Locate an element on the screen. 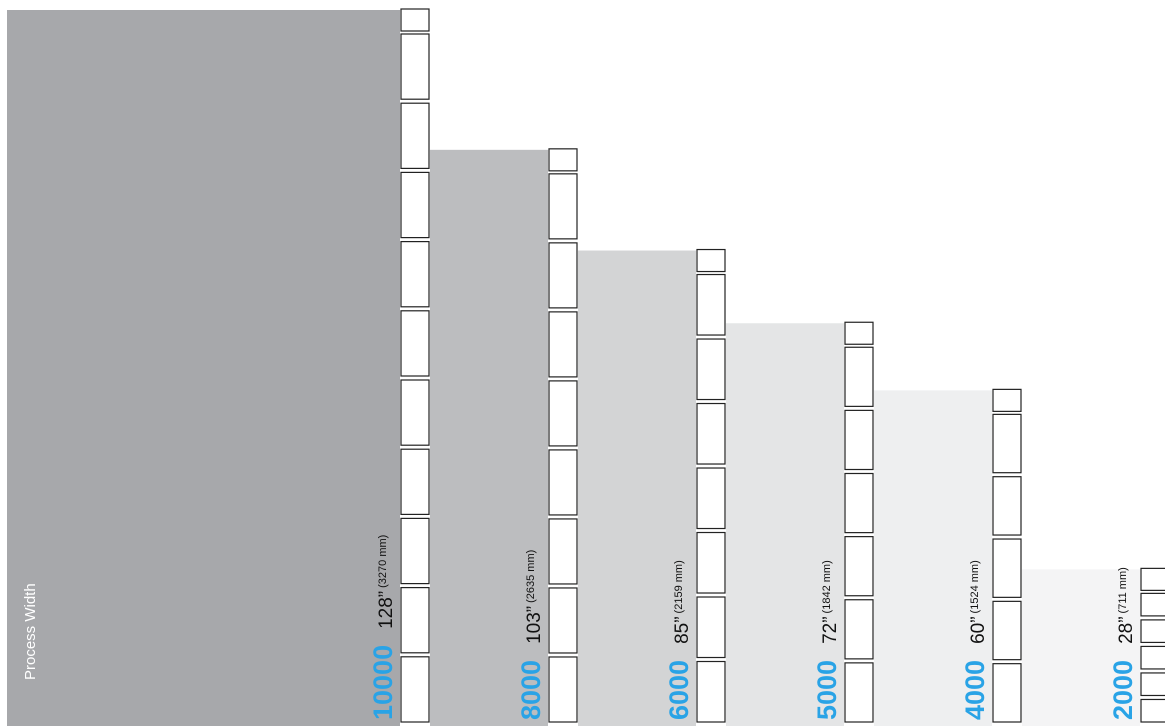  mm-width-label: (1842 mm) is located at coordinates (827, 587).